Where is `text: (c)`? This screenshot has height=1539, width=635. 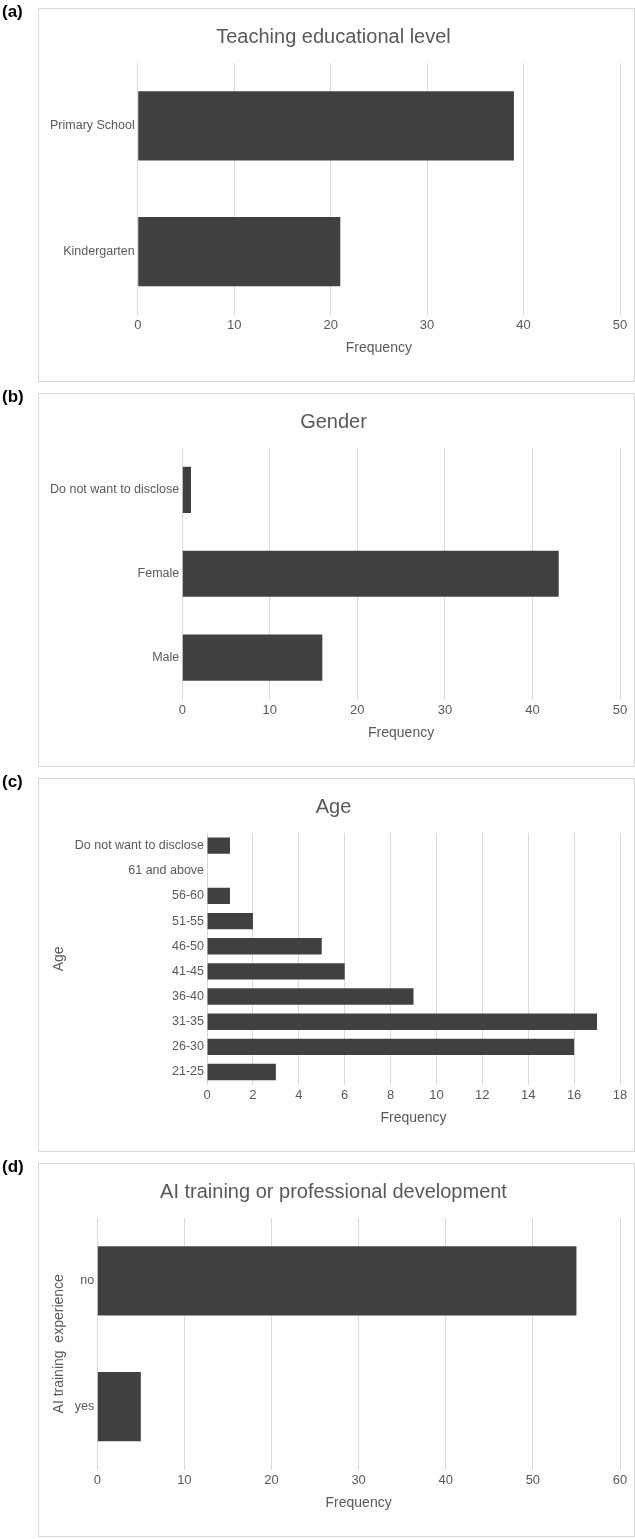 text: (c) is located at coordinates (12, 782).